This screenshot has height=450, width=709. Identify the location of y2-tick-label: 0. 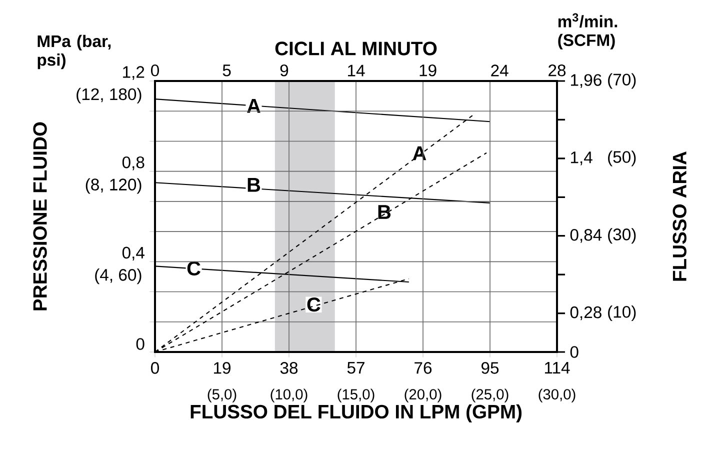
(574, 352).